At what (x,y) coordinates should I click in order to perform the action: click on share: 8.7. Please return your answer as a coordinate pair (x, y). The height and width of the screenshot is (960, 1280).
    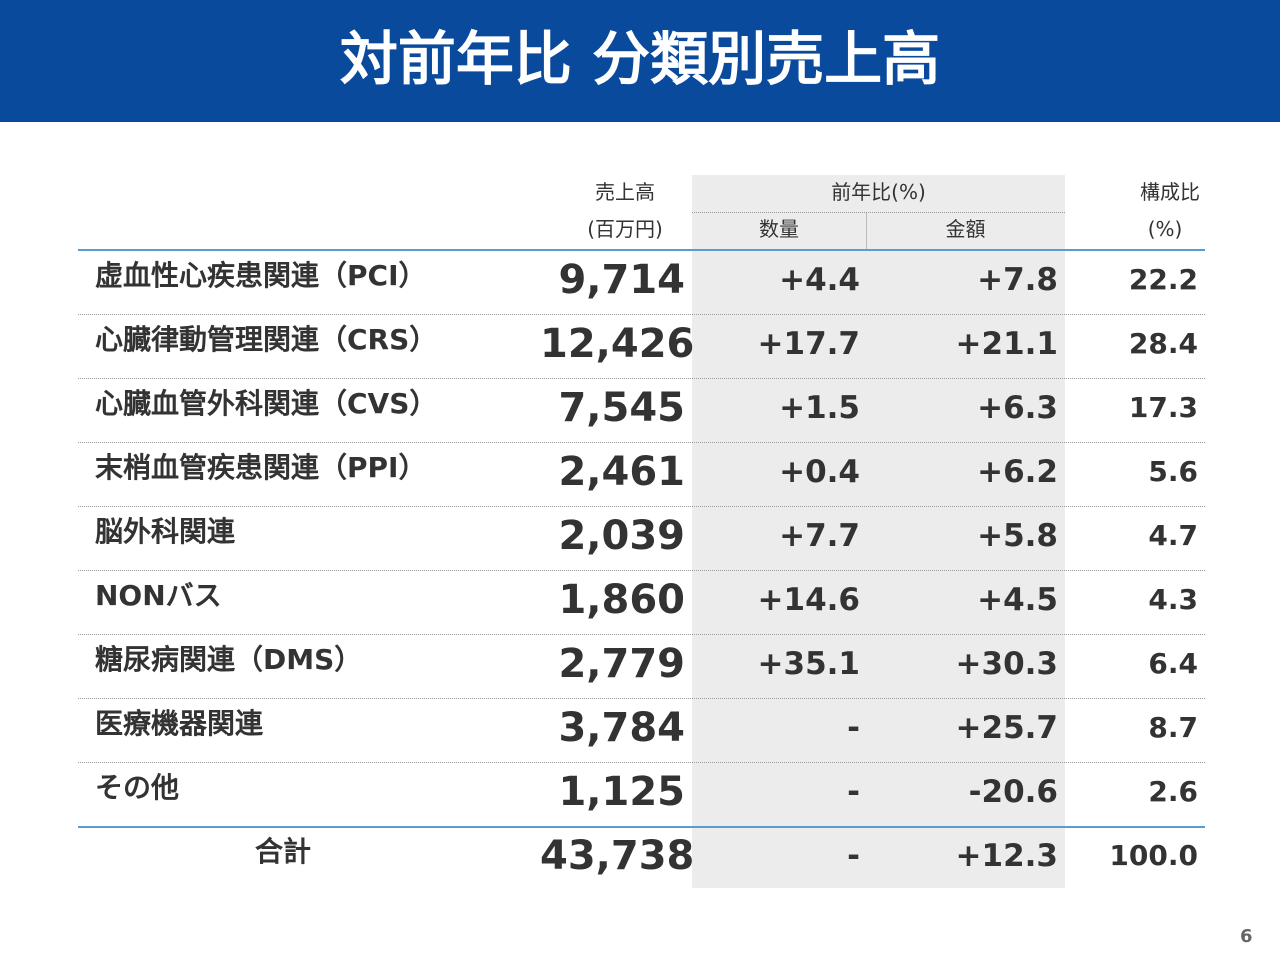
    Looking at the image, I should click on (1173, 727).